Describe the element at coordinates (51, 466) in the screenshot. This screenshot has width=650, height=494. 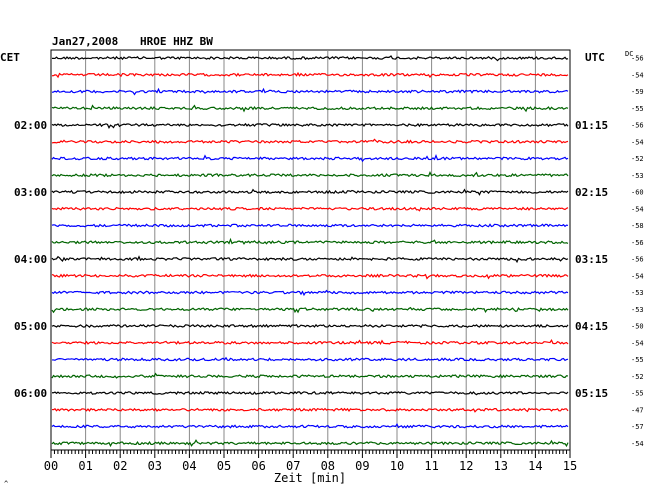
I see `x-tick-label: 00` at that location.